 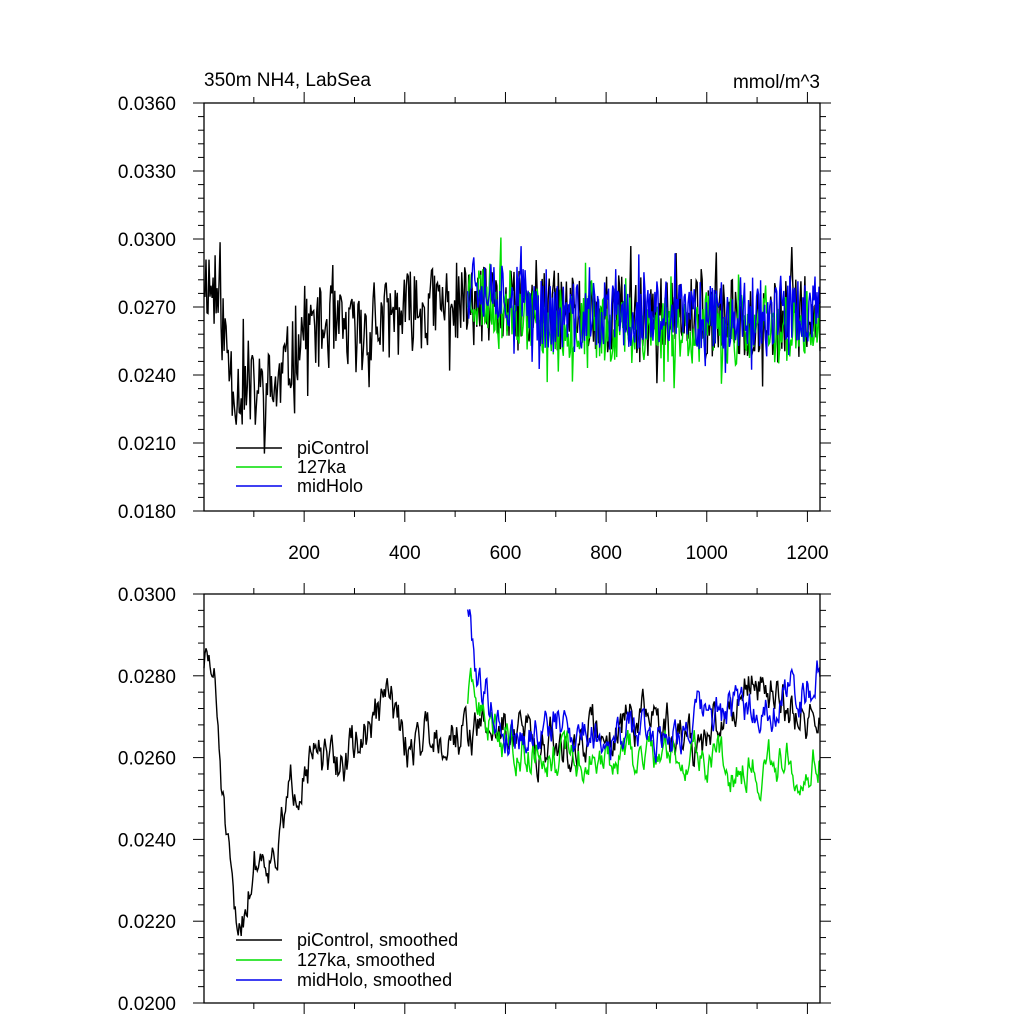 I want to click on x-tick-label: 200, so click(x=304, y=553).